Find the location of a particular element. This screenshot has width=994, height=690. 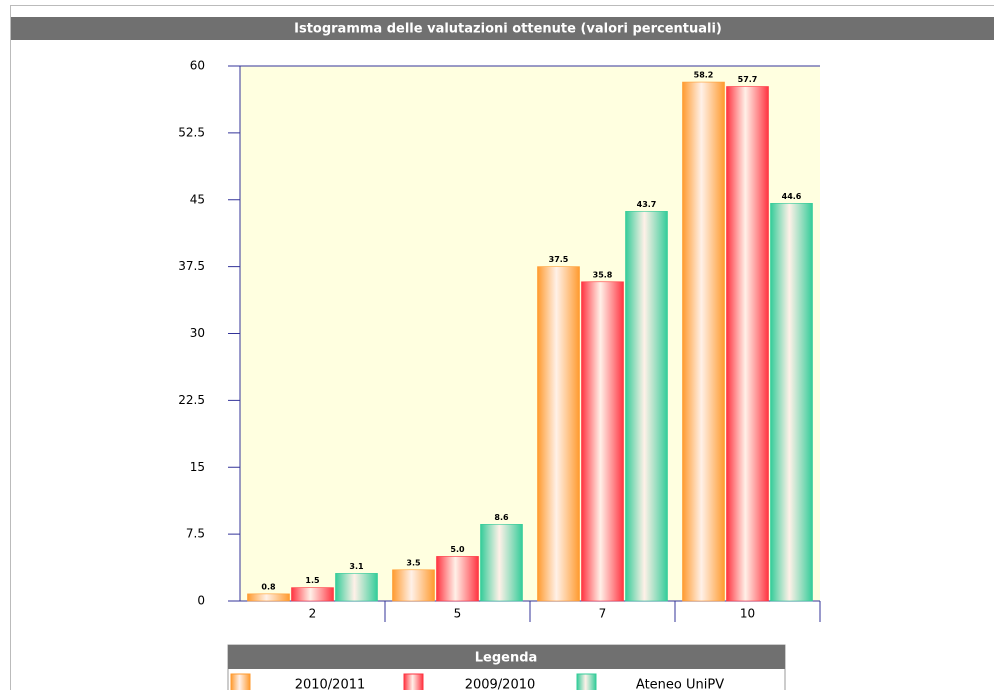

value-label: 57.7 is located at coordinates (748, 79).